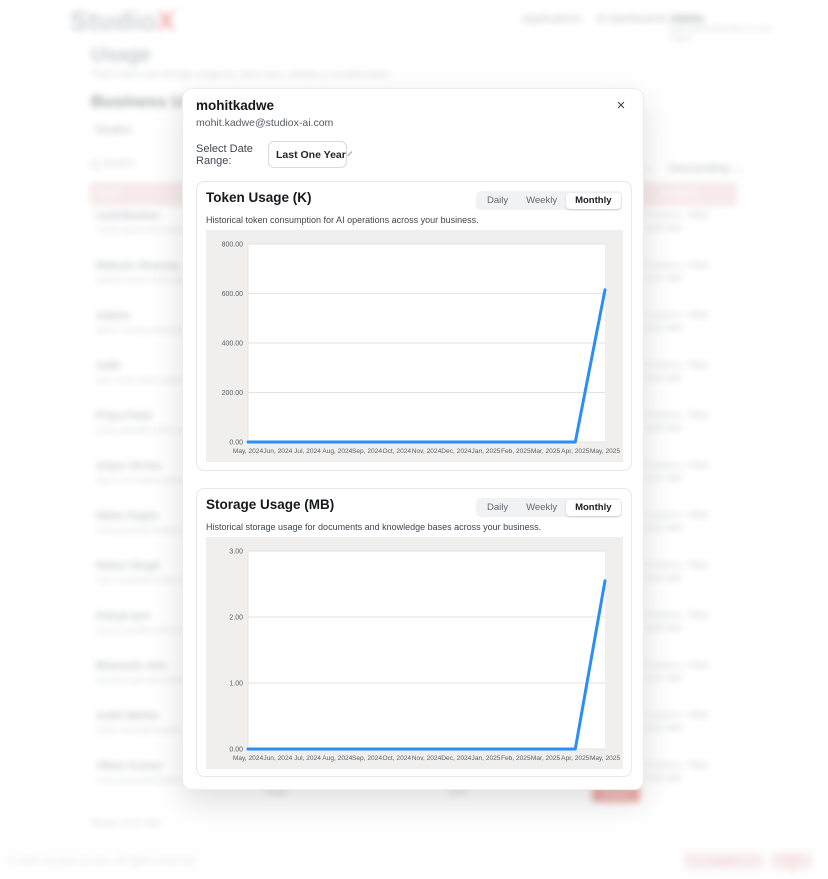 This screenshot has height=879, width=828. I want to click on date-range-row: Select Date Range: Last One Year, so click(274, 154).